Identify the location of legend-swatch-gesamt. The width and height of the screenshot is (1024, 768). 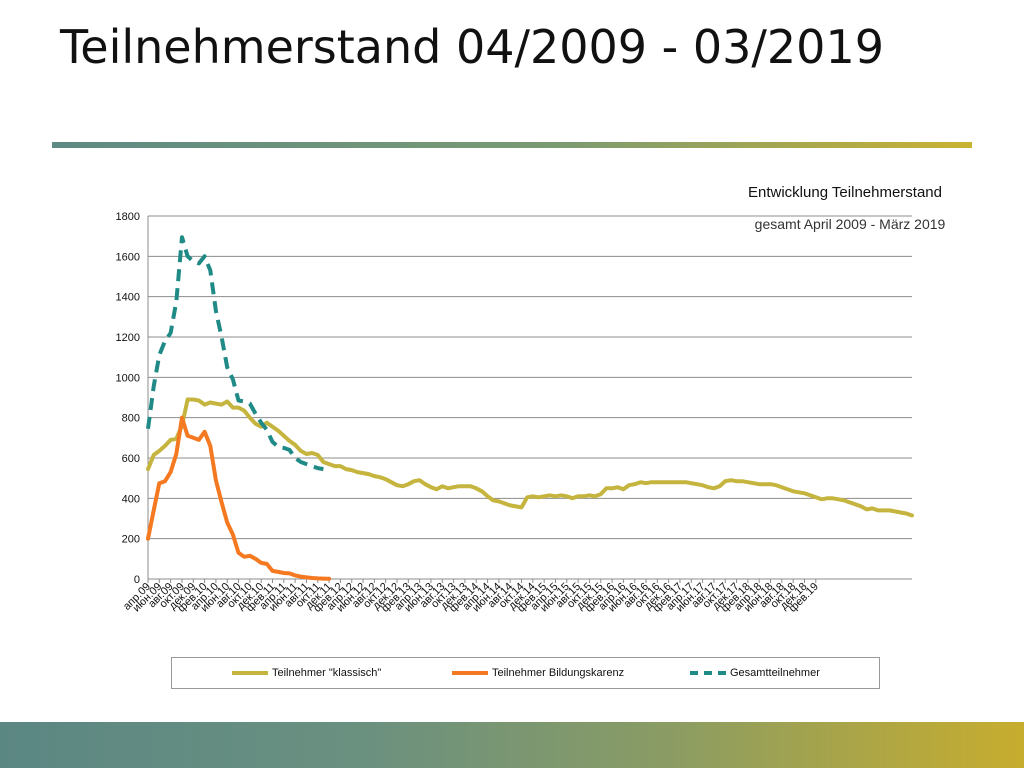
(708, 673).